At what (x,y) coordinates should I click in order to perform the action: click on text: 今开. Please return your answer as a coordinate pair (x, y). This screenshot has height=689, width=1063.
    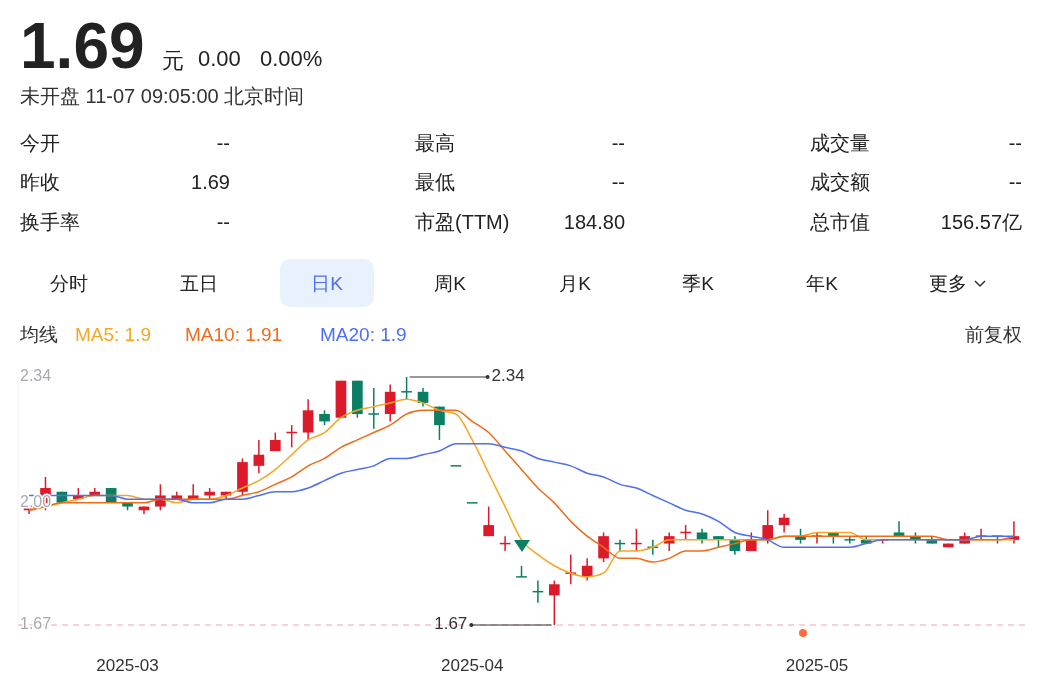
    Looking at the image, I should click on (40, 143).